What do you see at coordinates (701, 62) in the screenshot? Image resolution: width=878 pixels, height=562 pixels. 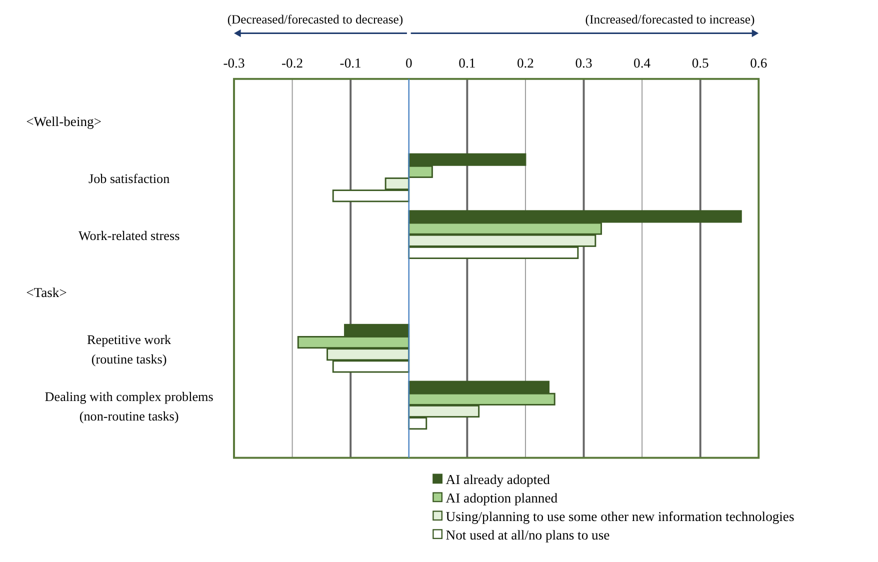 I see `x-tick-label: 0.5` at bounding box center [701, 62].